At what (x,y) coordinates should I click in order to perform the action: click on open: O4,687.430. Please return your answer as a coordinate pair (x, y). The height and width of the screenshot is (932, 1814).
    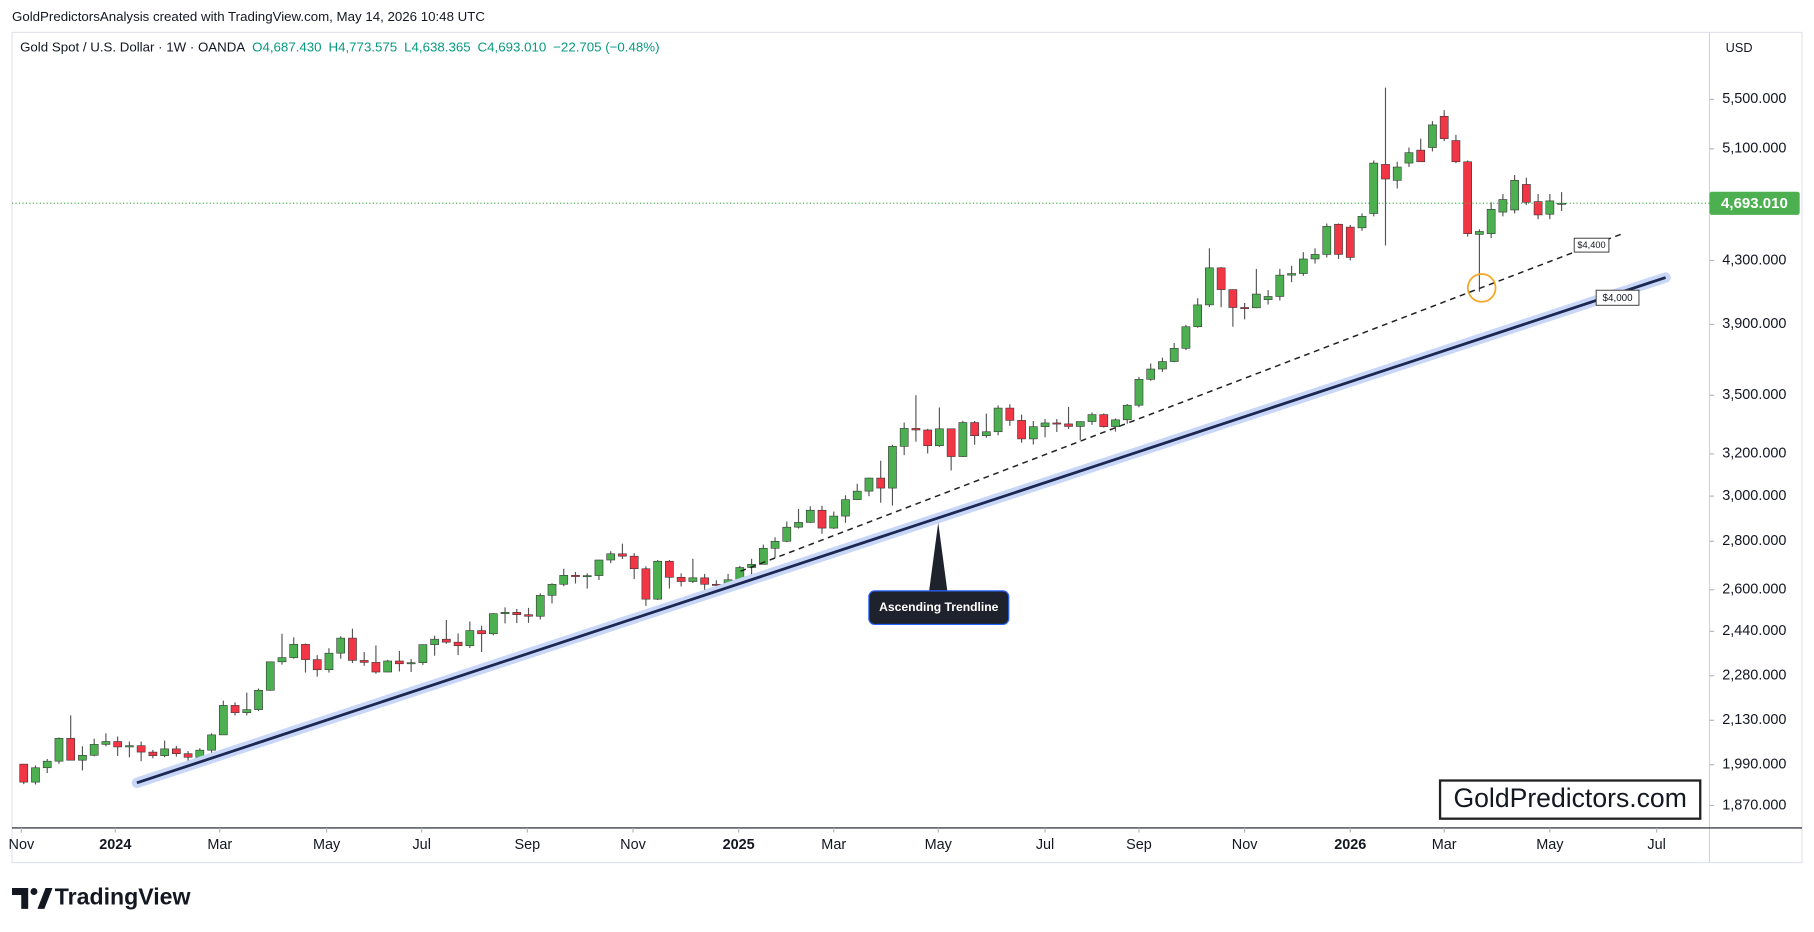
    Looking at the image, I should click on (286, 46).